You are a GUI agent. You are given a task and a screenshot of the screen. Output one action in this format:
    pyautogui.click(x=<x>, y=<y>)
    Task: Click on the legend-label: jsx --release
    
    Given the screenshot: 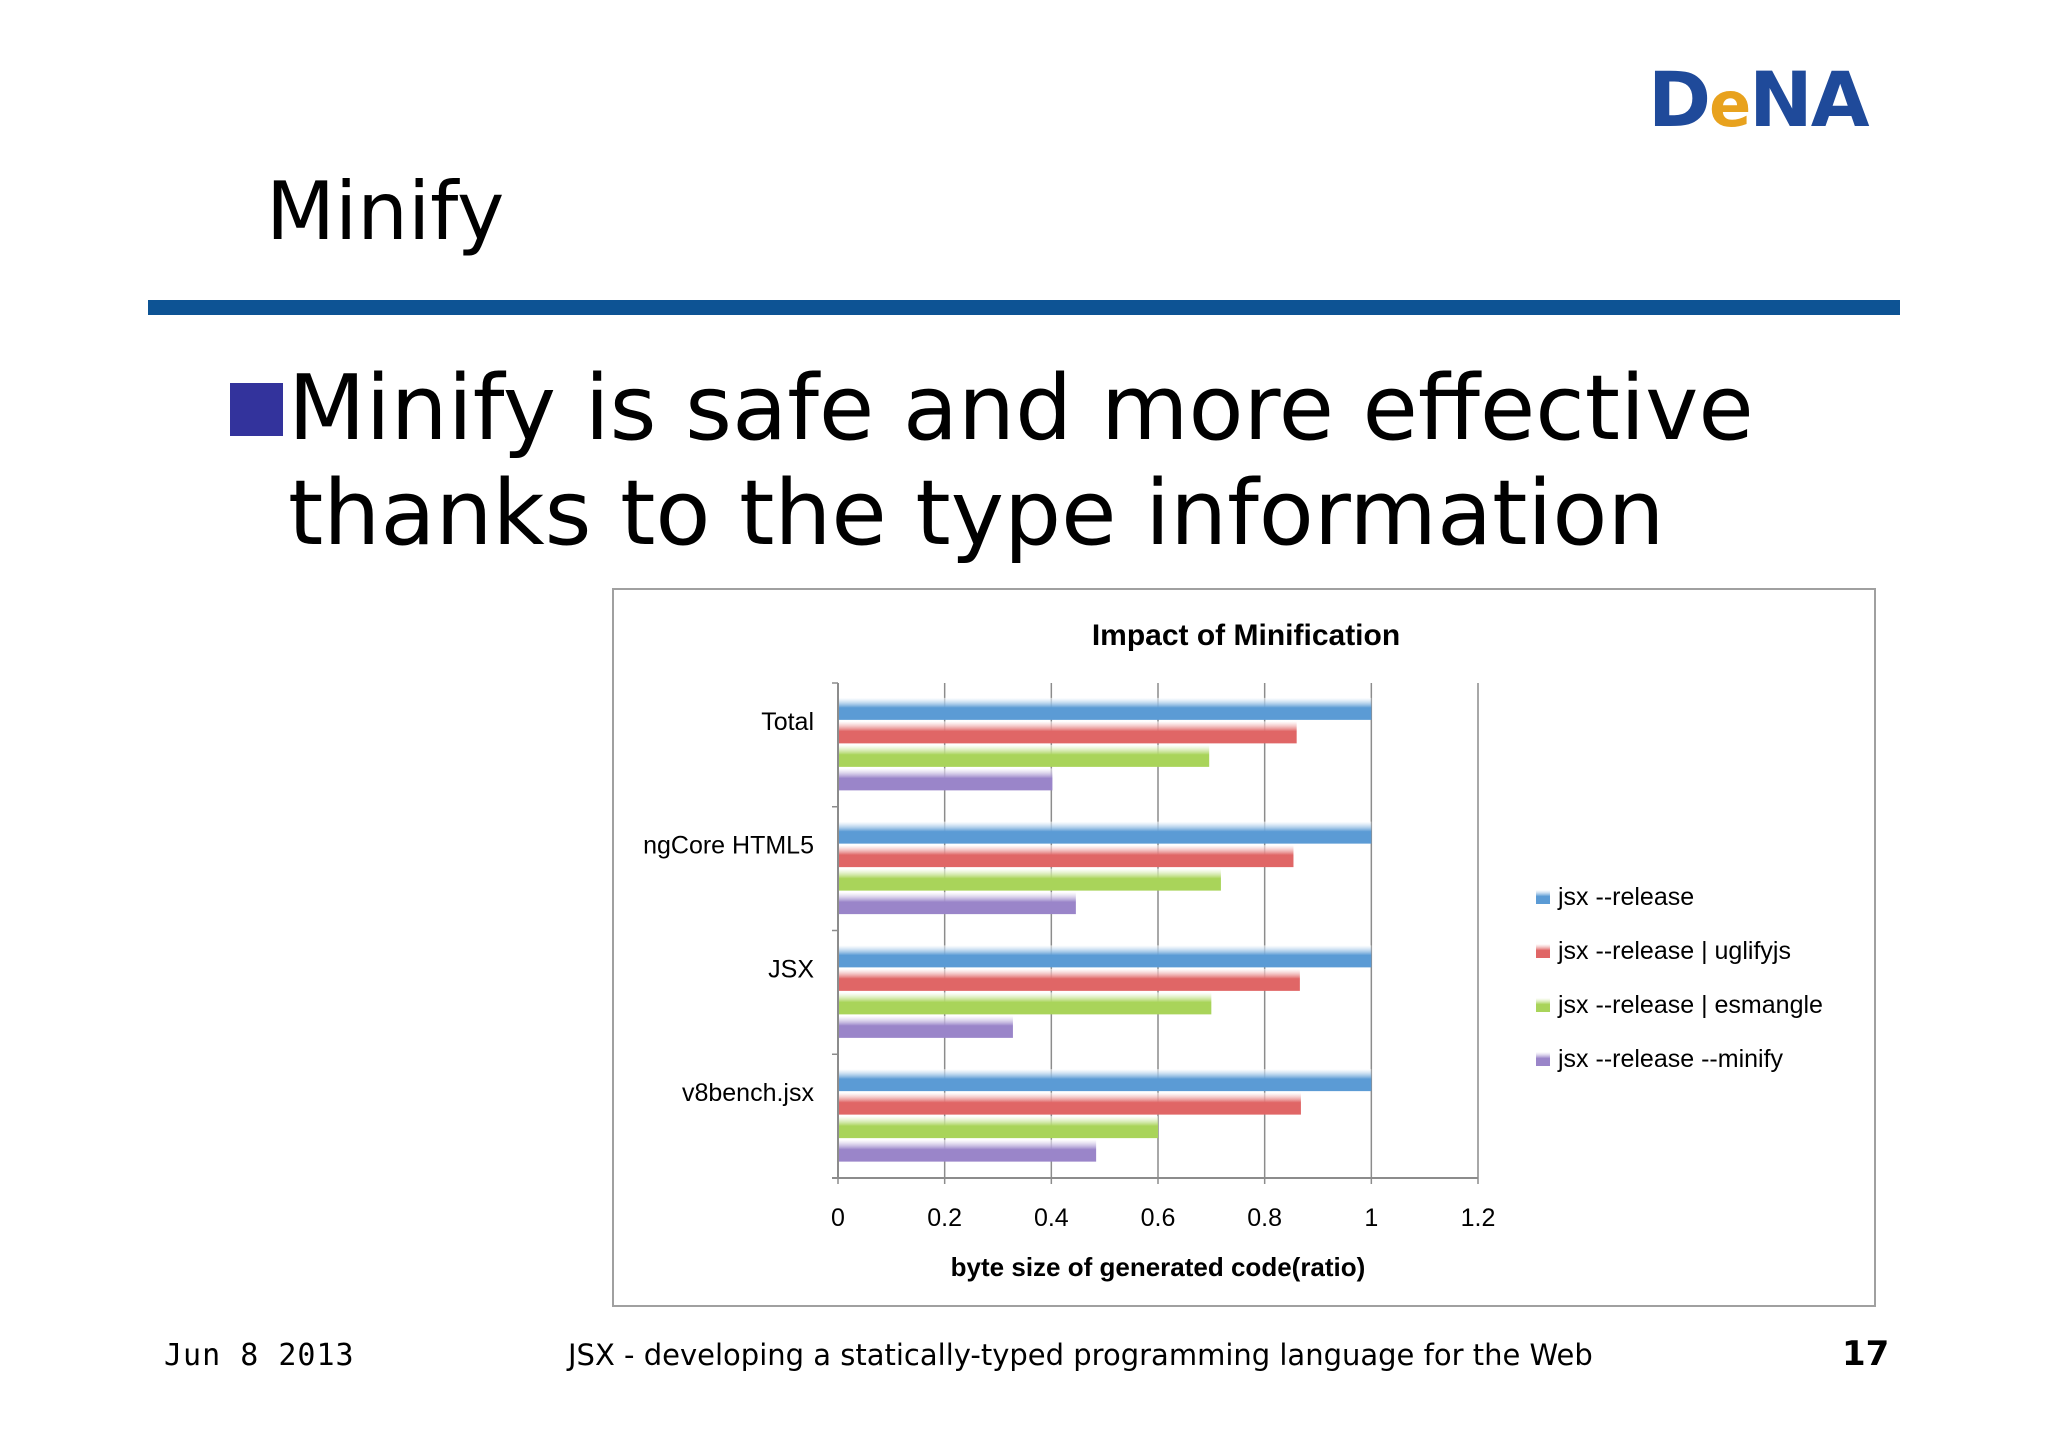 What is the action you would take?
    pyautogui.click(x=1625, y=897)
    